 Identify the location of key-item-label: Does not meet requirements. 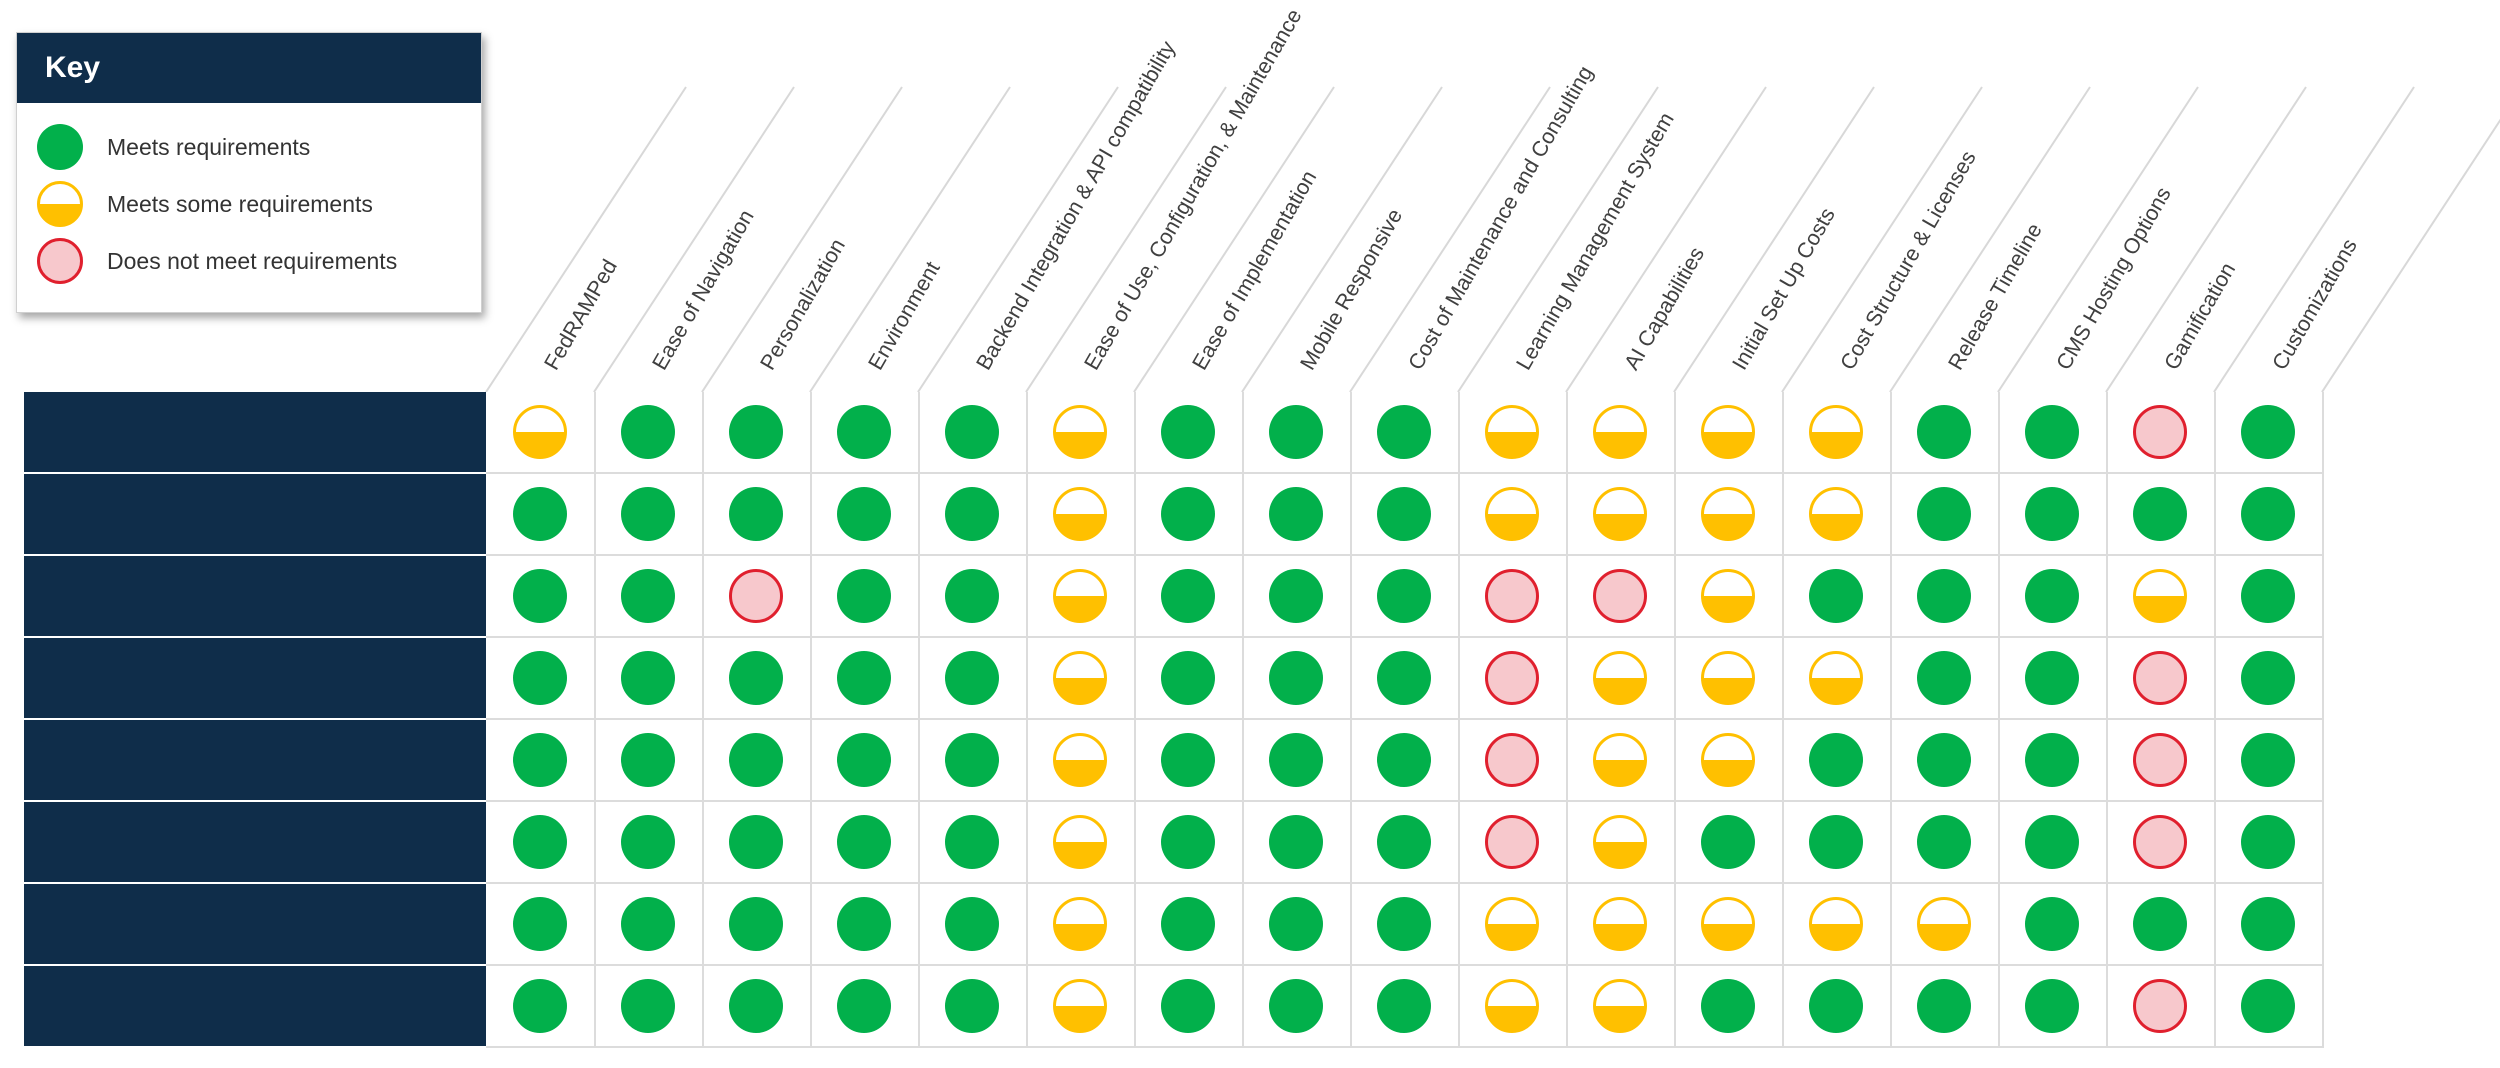
(252, 260).